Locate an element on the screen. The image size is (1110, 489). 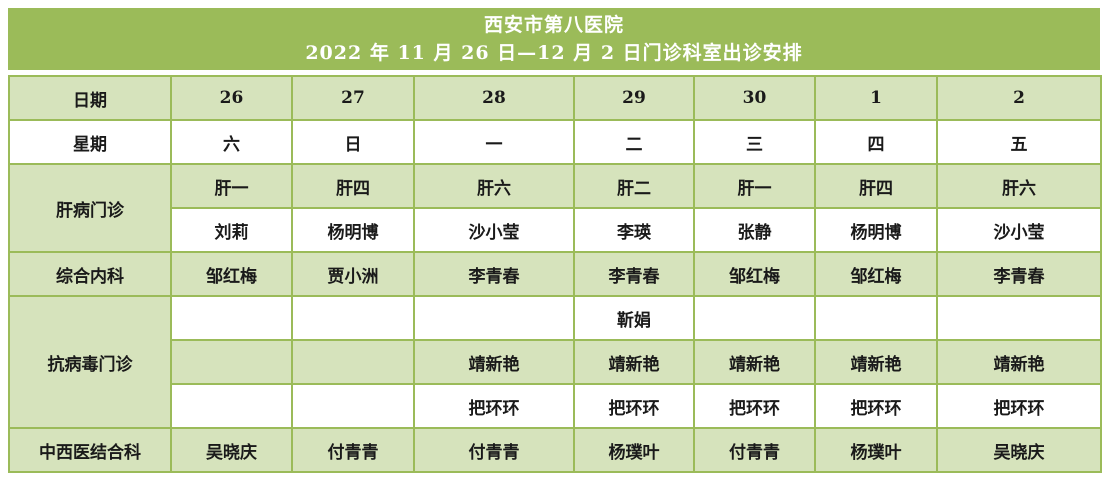
date-cell: 28 is located at coordinates (494, 98).